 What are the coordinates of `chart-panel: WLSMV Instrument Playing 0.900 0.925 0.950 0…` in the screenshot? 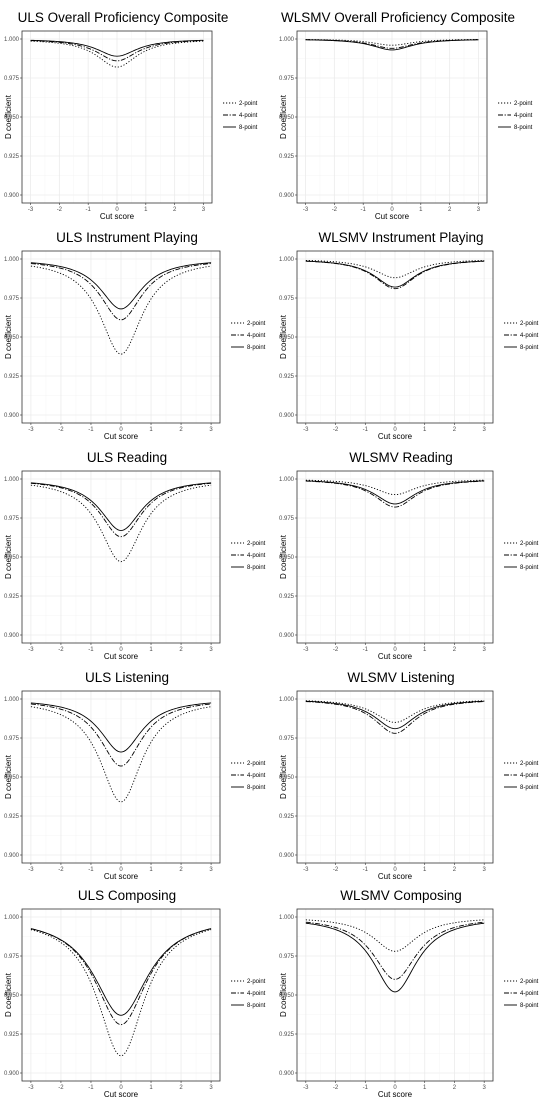 It's located at (409, 335).